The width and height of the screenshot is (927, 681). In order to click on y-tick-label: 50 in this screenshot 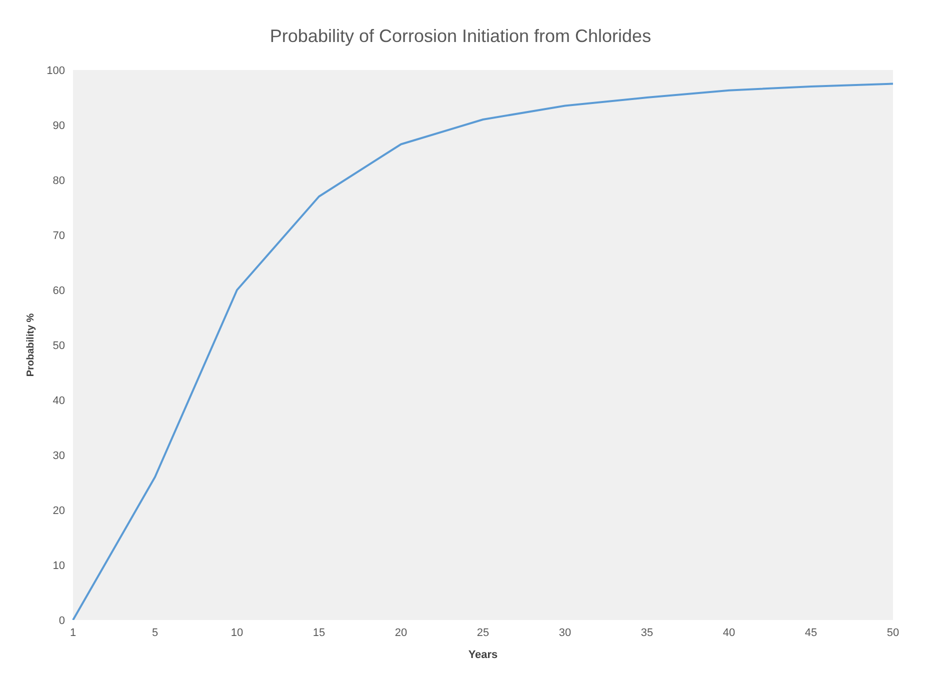, I will do `click(58, 346)`.